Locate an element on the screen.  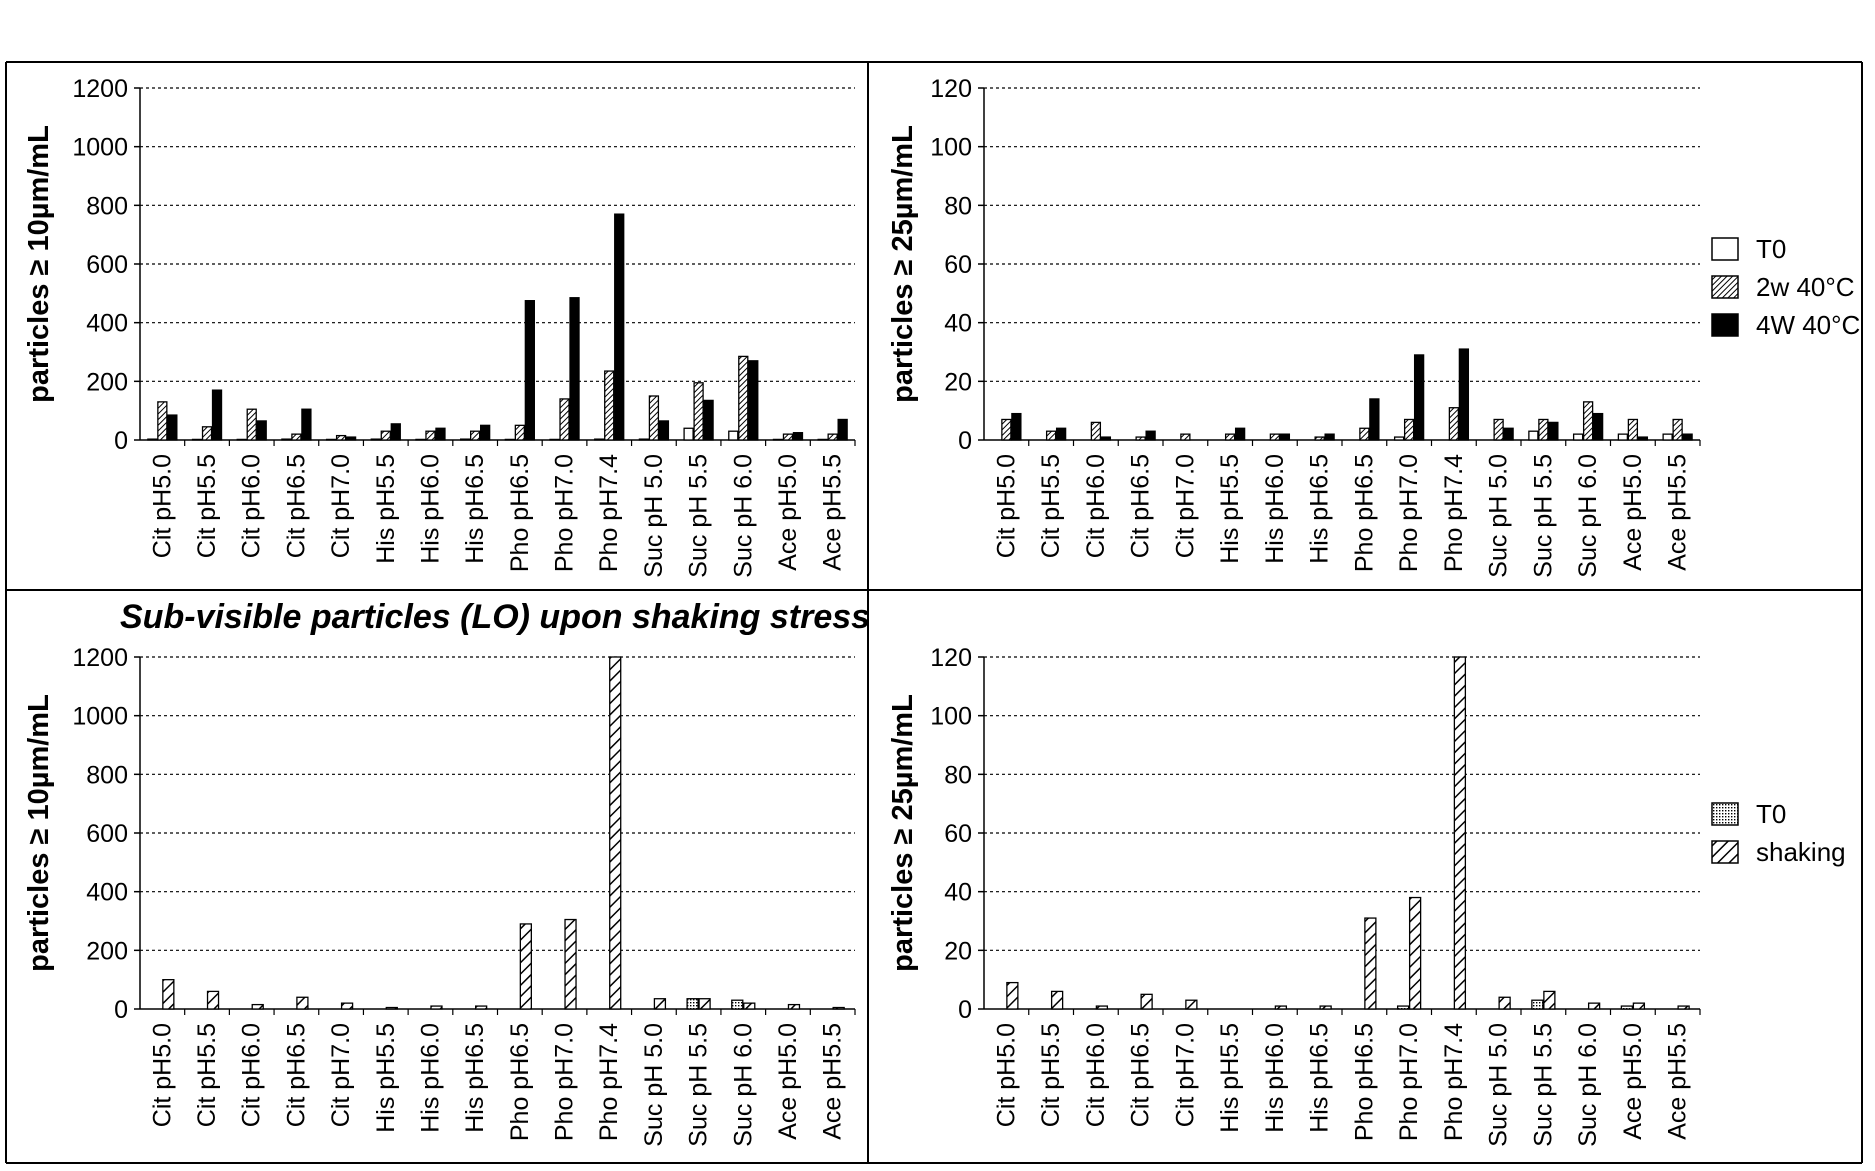
y-tick-label: 80 is located at coordinates (958, 775).